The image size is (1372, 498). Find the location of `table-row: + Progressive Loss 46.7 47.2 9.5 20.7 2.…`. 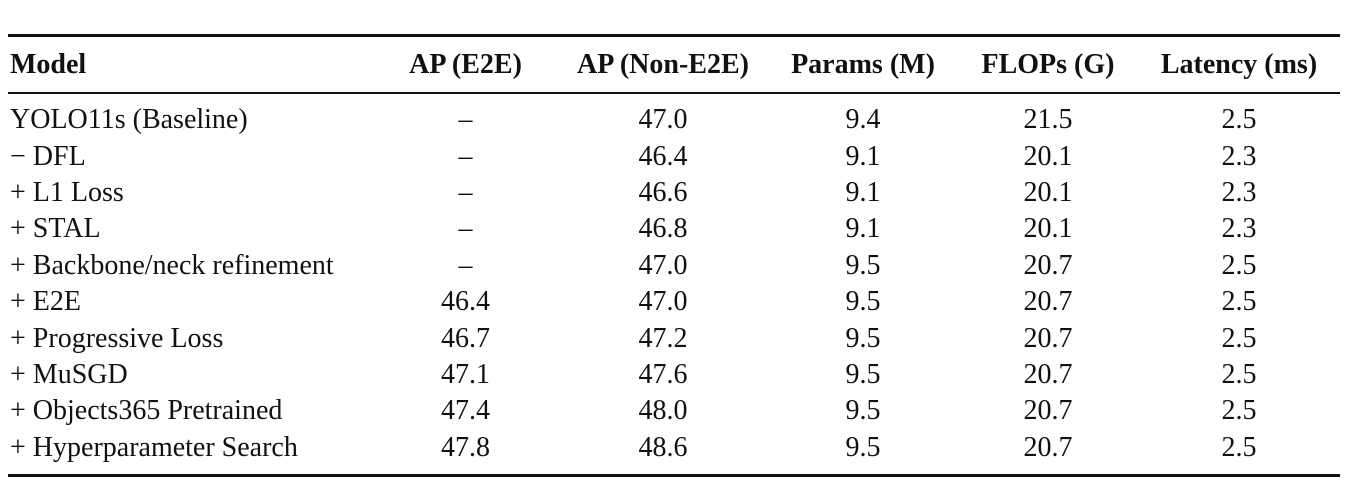

table-row: + Progressive Loss 46.7 47.2 9.5 20.7 2.… is located at coordinates (674, 338).